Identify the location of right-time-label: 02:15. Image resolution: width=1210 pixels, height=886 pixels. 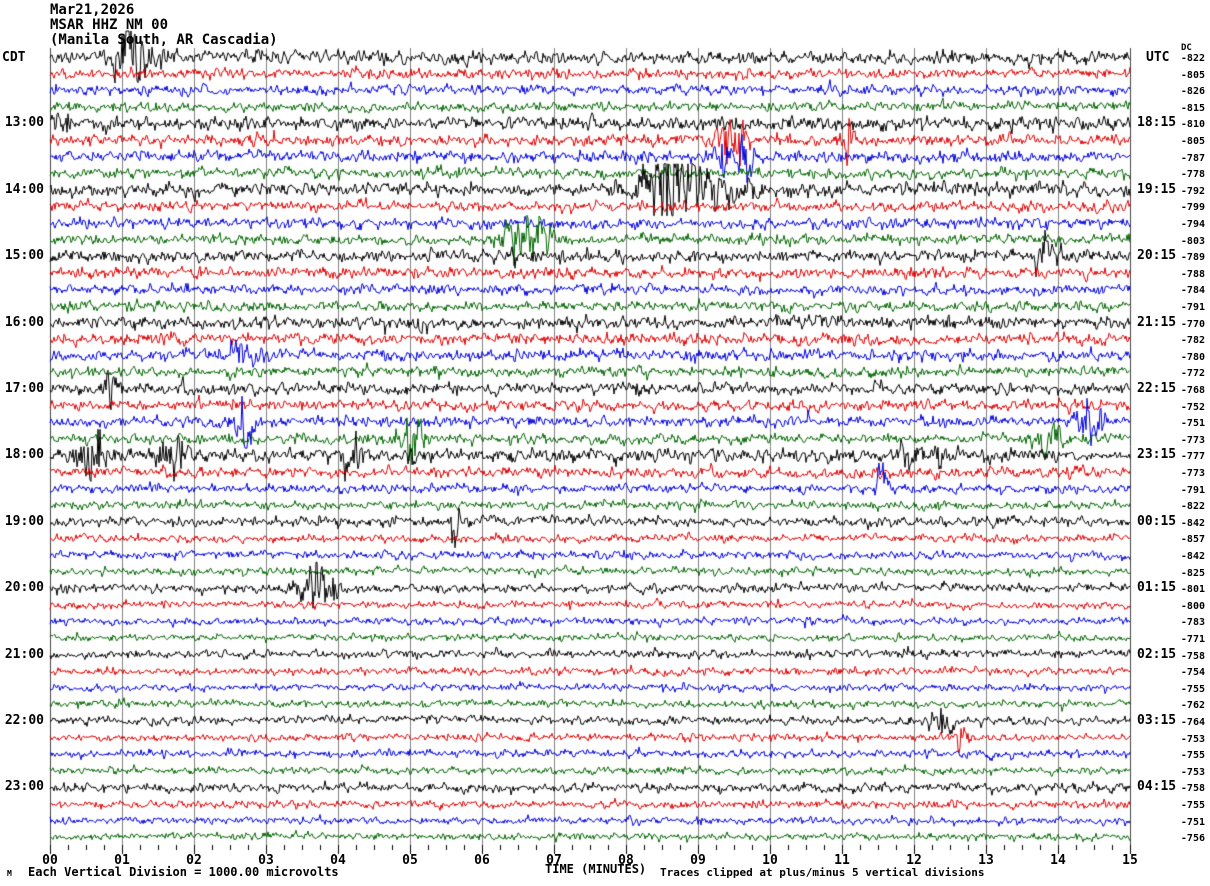
(1157, 654).